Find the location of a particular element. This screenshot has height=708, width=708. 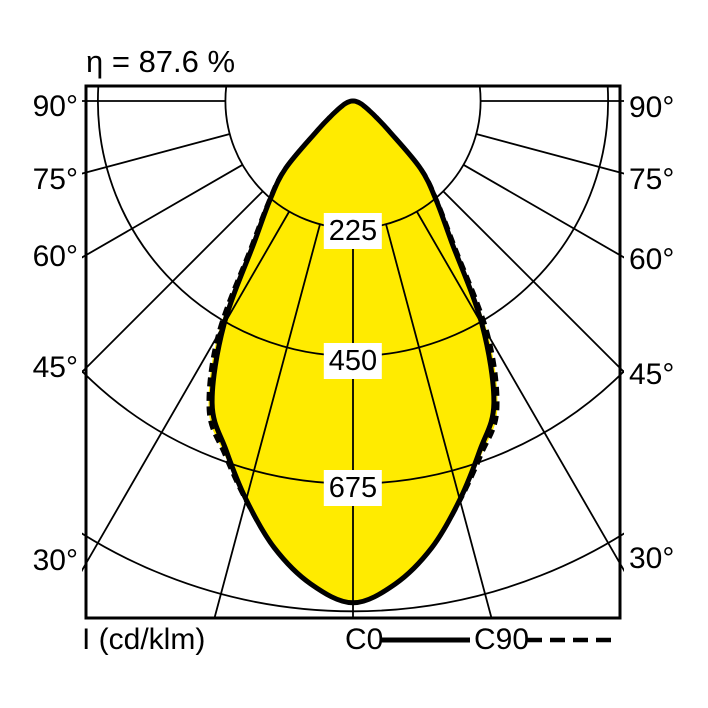

intensity-tick-675: 675 is located at coordinates (353, 488).